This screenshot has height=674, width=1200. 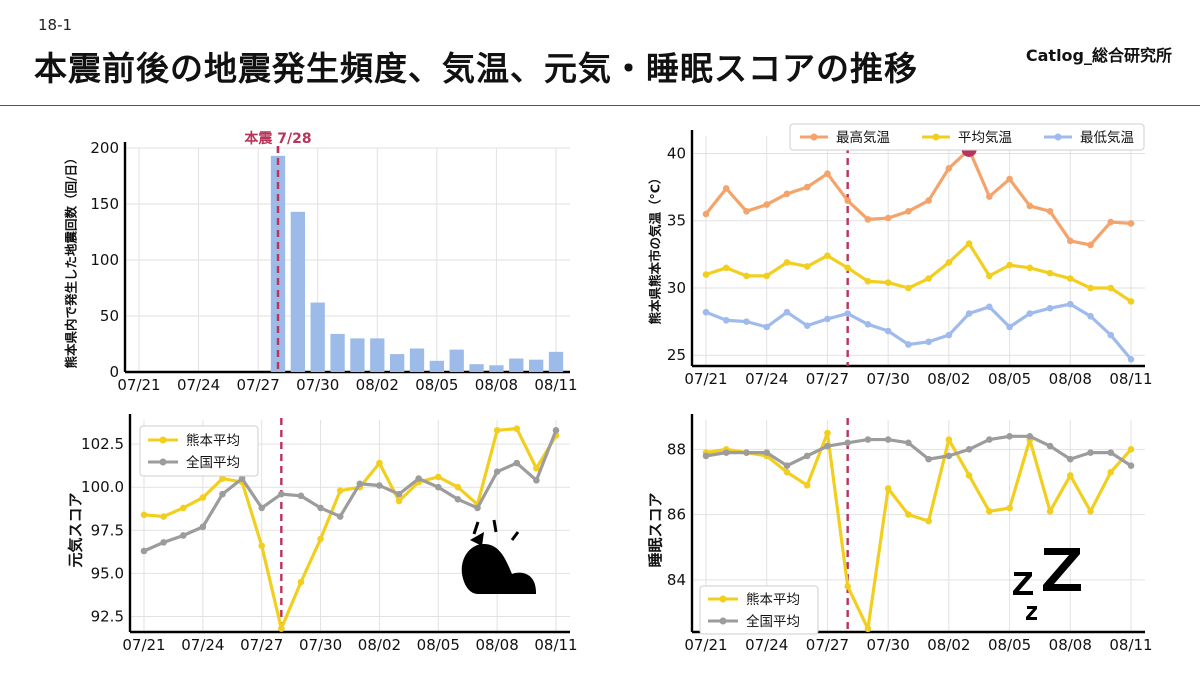 I want to click on alert-line-icon, so click(x=515, y=536).